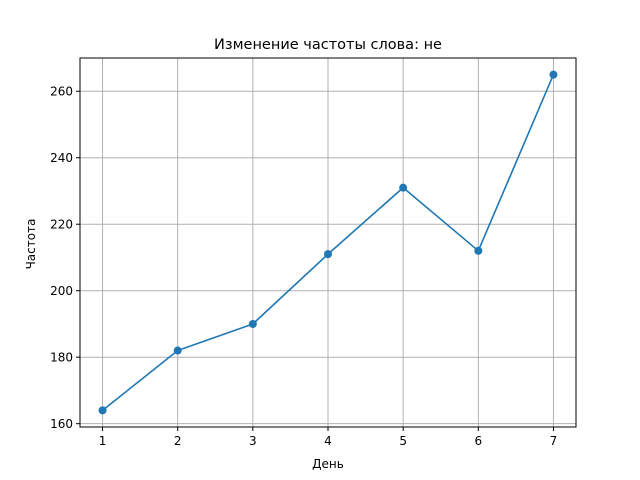 The width and height of the screenshot is (640, 480). Describe the element at coordinates (31, 244) in the screenshot. I see `y-axis-label: Частота` at that location.